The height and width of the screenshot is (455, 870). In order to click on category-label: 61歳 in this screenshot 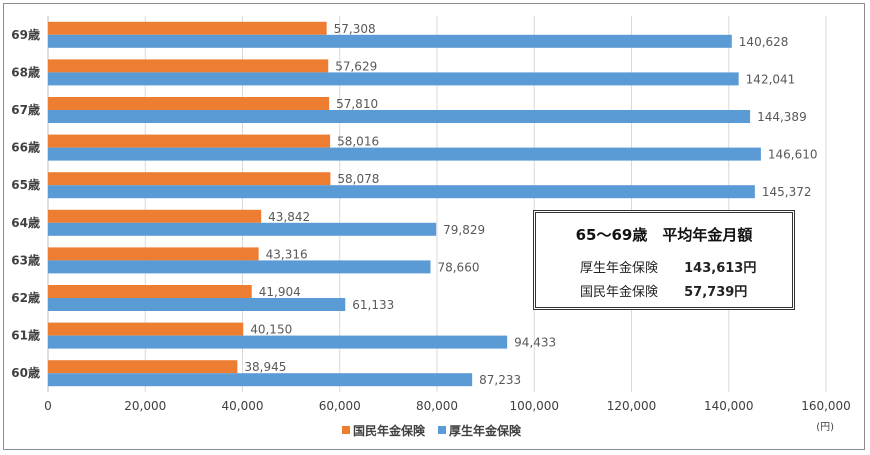, I will do `click(25, 335)`.